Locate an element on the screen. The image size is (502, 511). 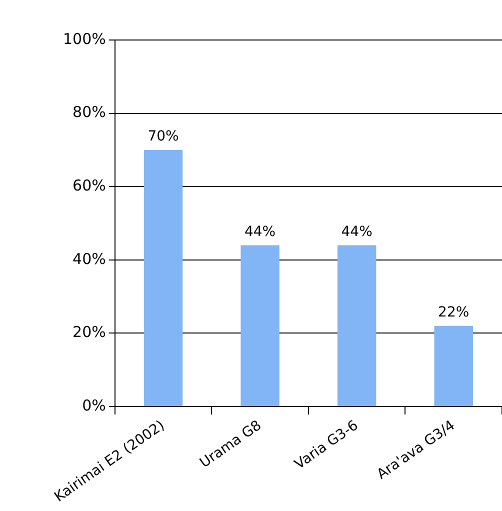
y-tick-label: 80% is located at coordinates (89, 112).